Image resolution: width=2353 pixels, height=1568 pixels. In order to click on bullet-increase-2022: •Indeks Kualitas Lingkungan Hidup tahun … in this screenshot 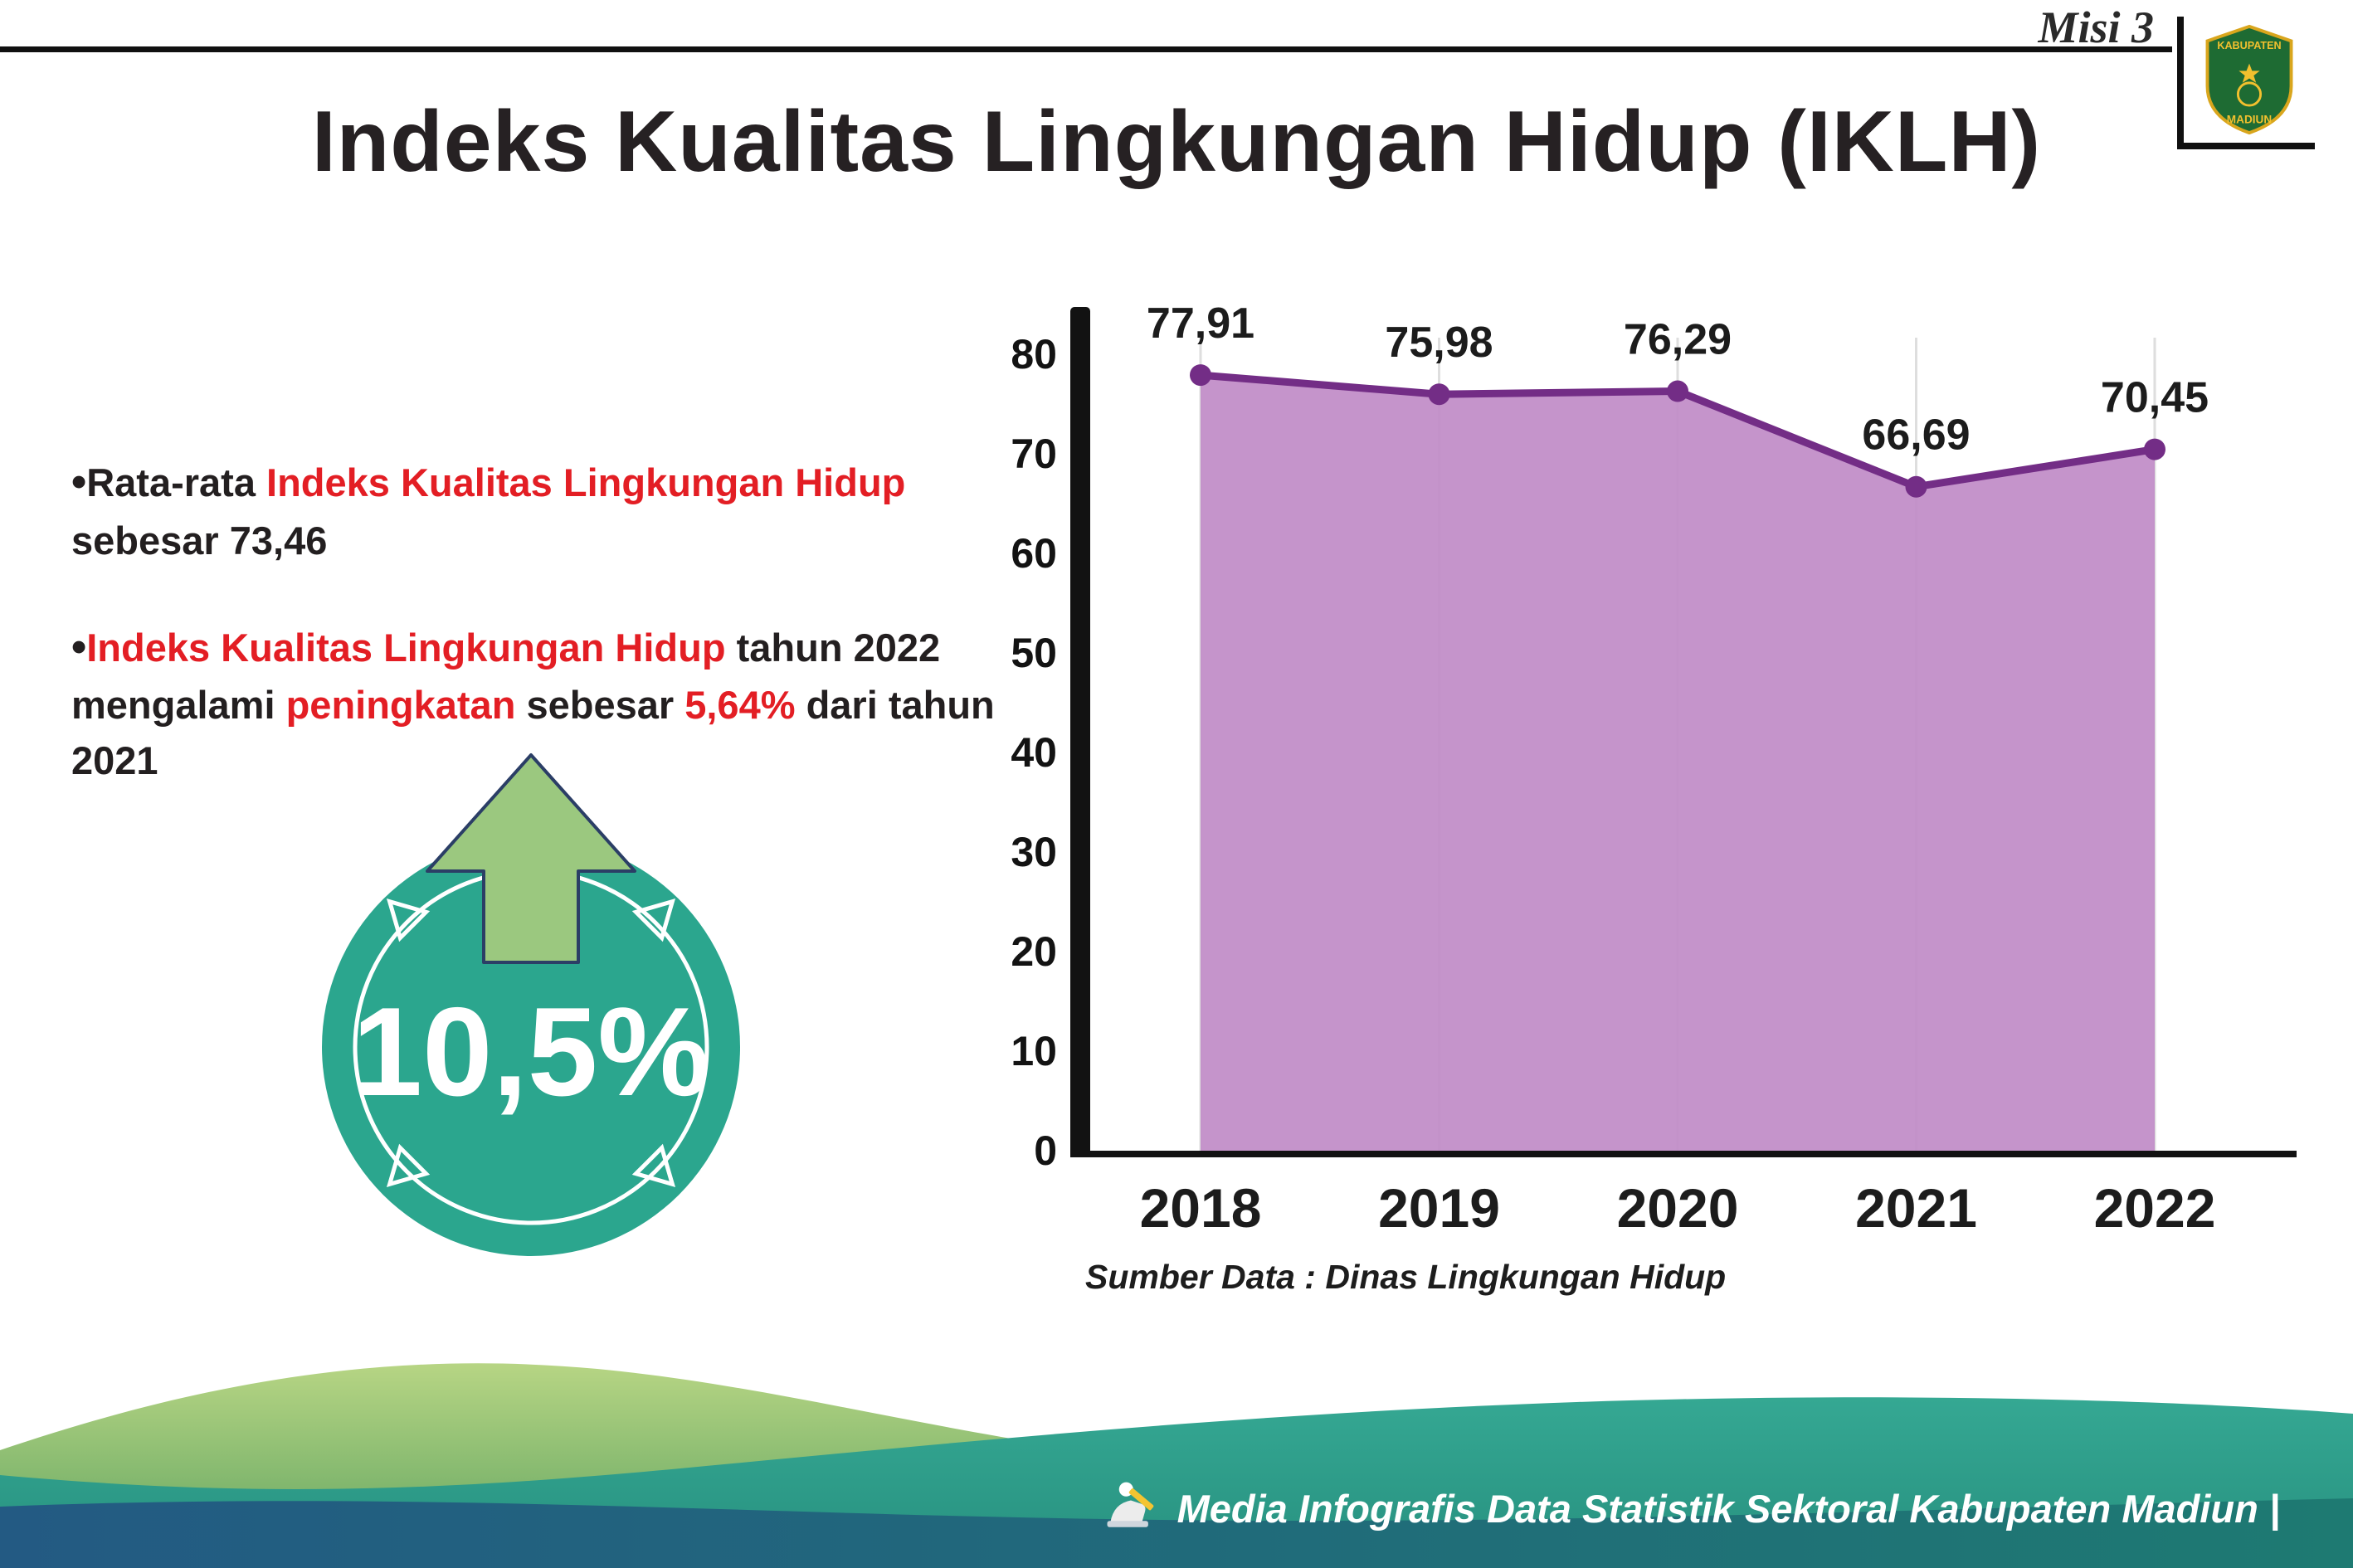, I will do `click(533, 703)`.